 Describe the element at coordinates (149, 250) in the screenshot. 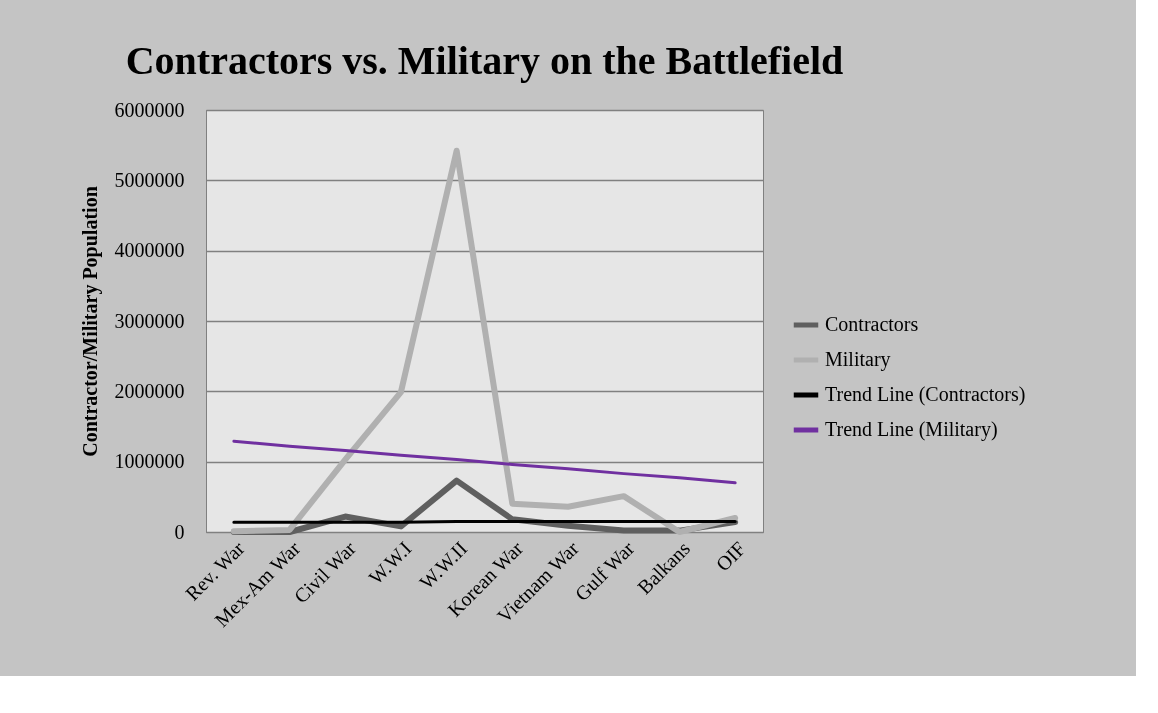

I see `y-tick-label: 4000000` at that location.